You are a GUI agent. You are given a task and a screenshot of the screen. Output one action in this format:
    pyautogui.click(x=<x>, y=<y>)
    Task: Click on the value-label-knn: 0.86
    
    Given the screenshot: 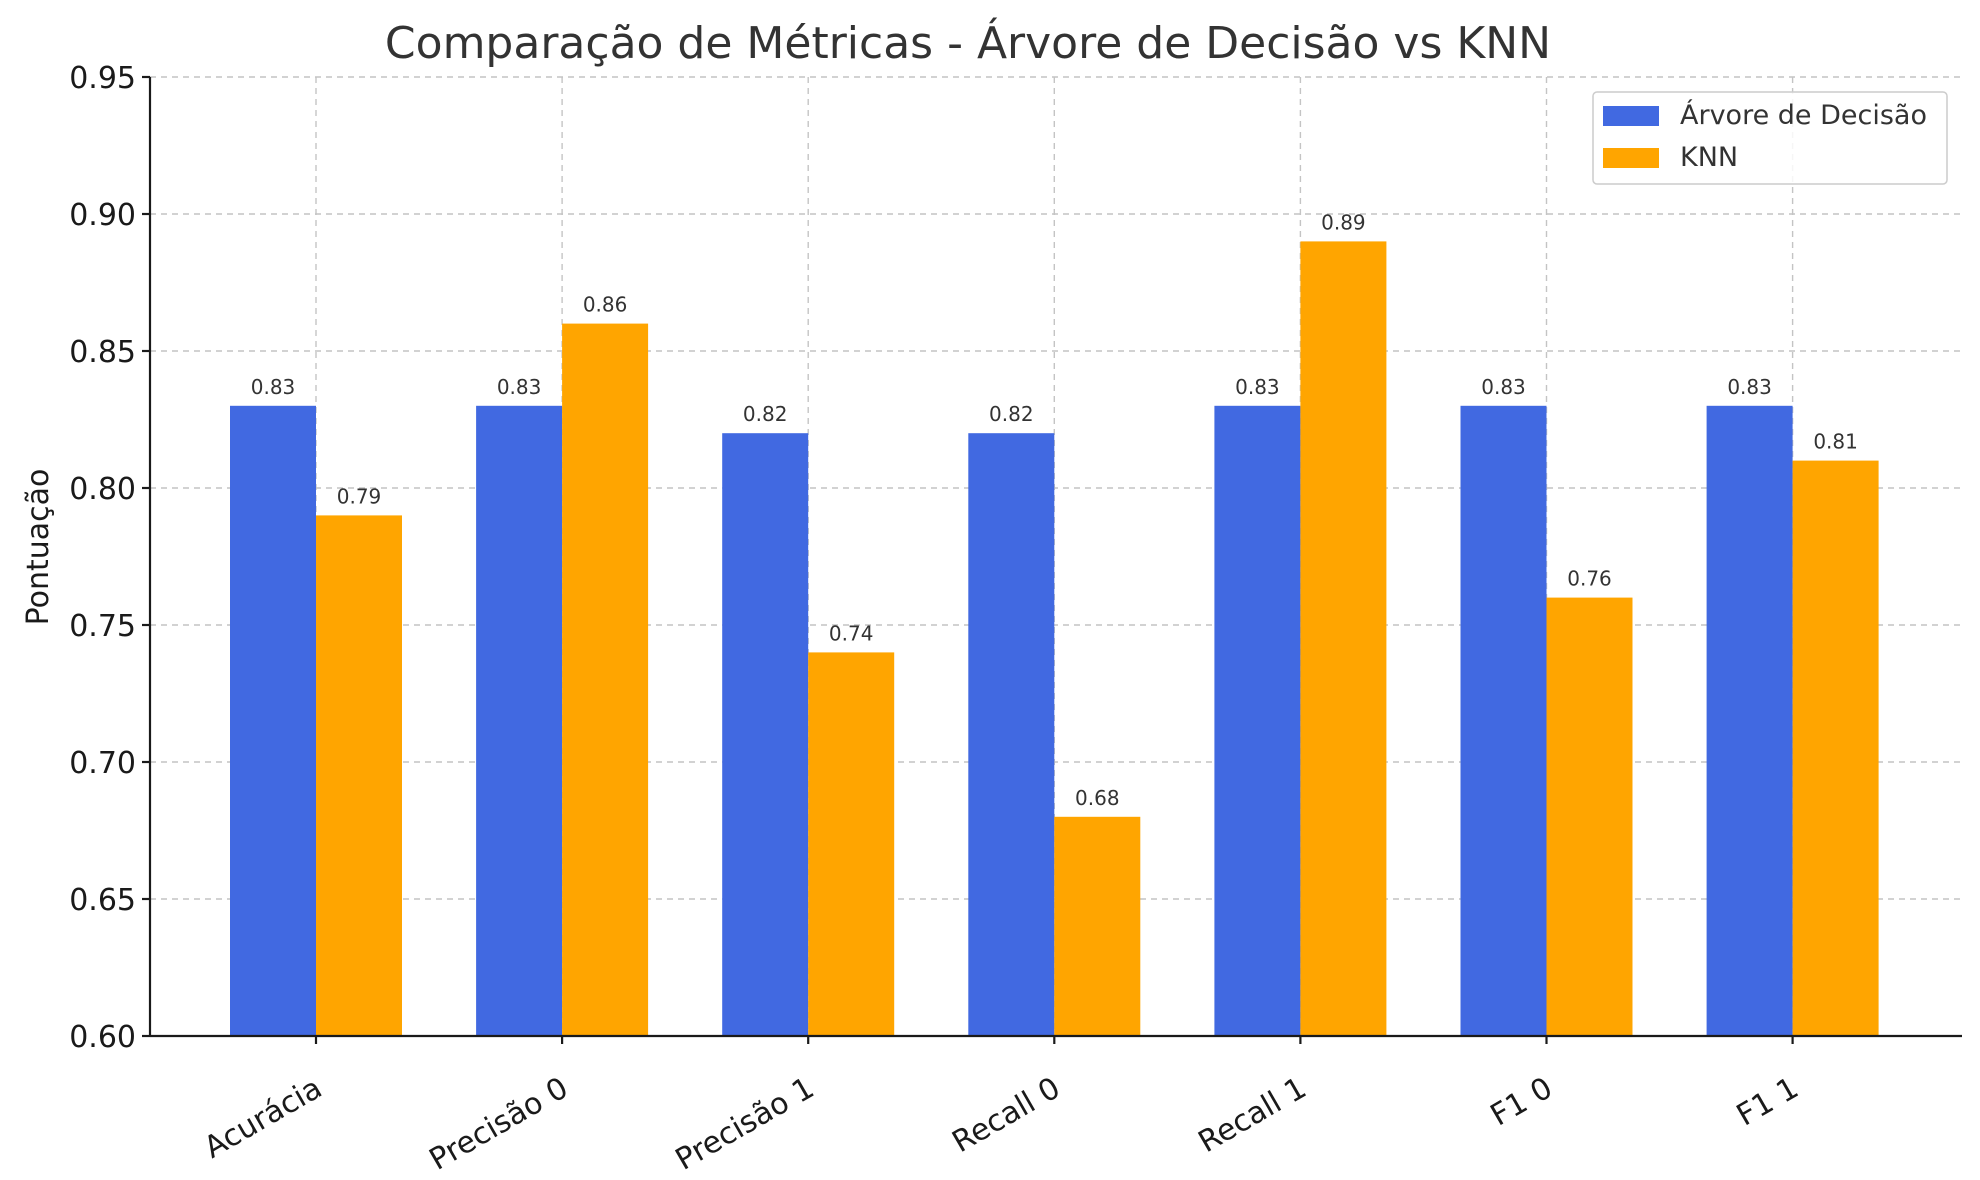 What is the action you would take?
    pyautogui.click(x=605, y=305)
    